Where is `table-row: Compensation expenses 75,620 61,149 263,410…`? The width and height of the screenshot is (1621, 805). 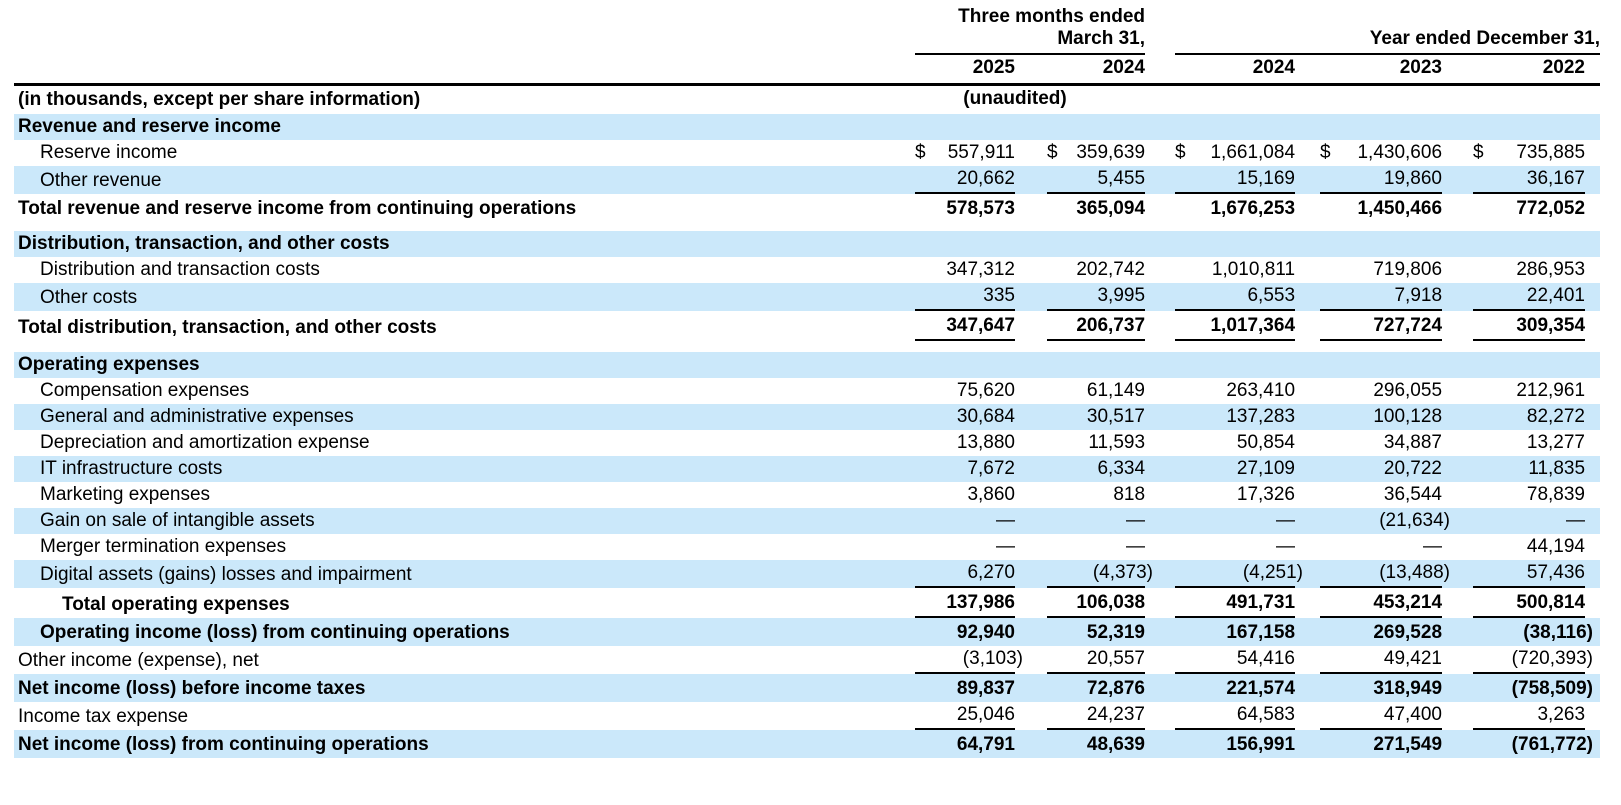
table-row: Compensation expenses 75,620 61,149 263,410… is located at coordinates (807, 391).